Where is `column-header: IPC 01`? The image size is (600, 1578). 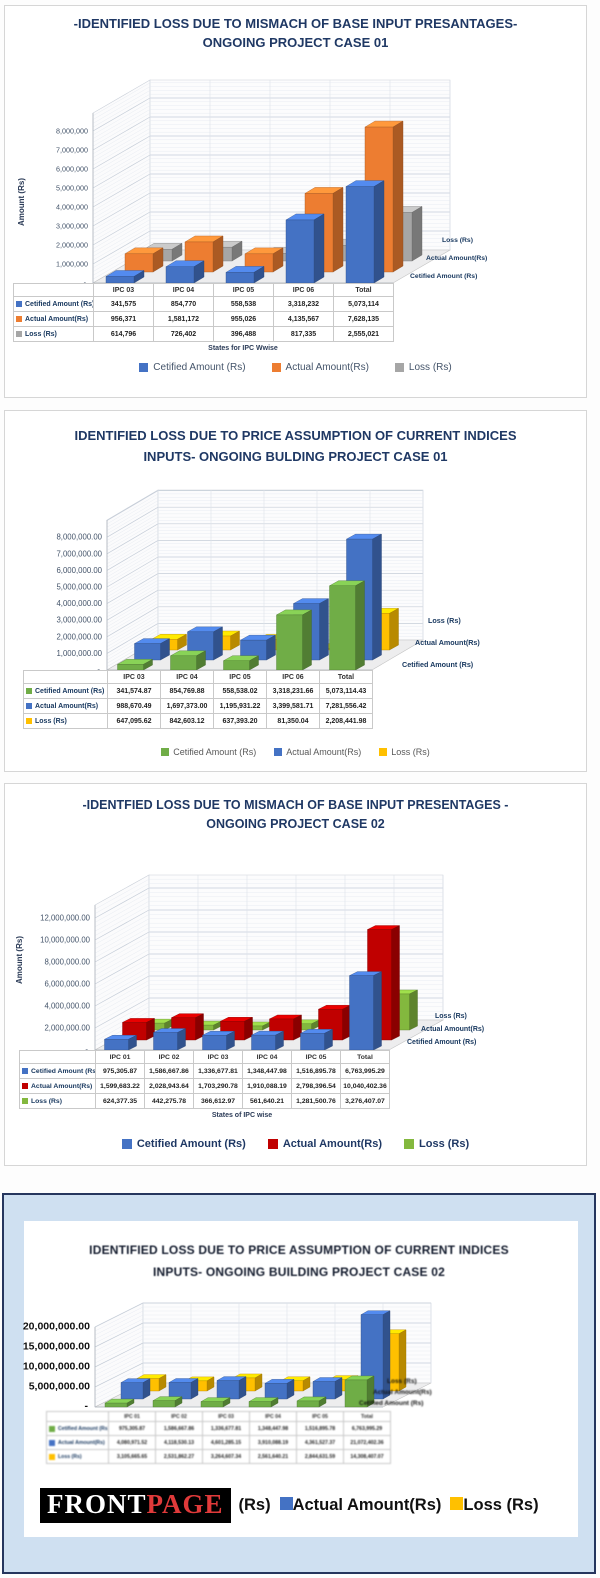 column-header: IPC 01 is located at coordinates (131, 1416).